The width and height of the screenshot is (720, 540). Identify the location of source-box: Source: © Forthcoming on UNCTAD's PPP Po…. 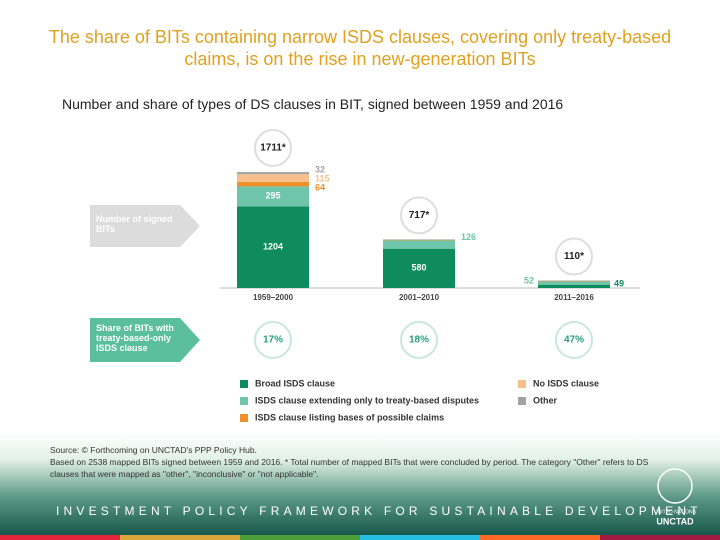
(355, 462).